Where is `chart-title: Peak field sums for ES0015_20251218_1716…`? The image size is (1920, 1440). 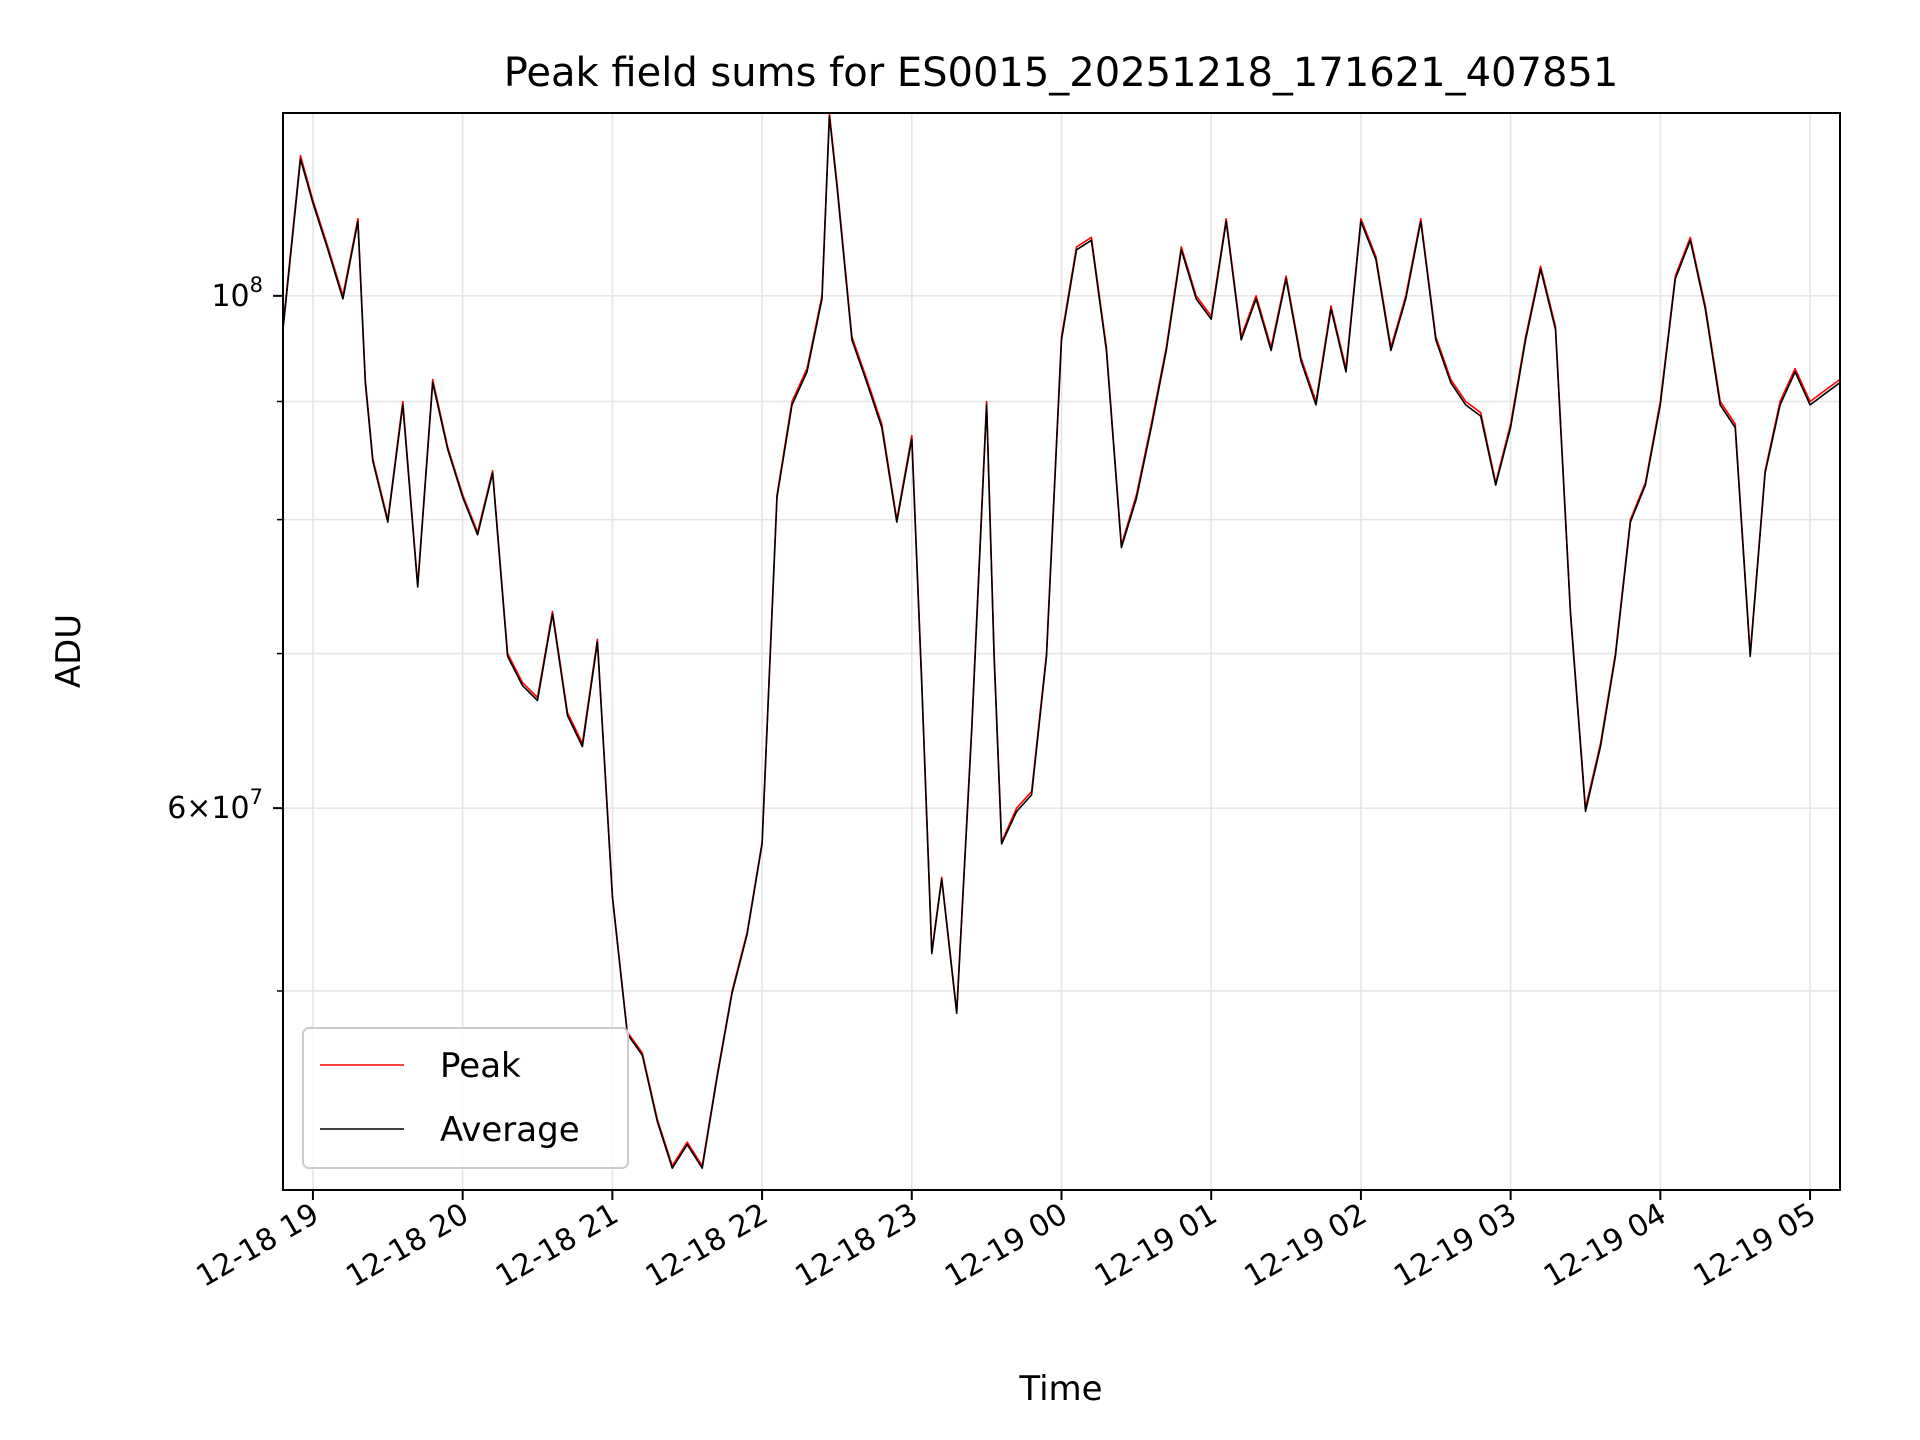
chart-title: Peak field sums for ES0015_20251218_1716… is located at coordinates (1061, 73).